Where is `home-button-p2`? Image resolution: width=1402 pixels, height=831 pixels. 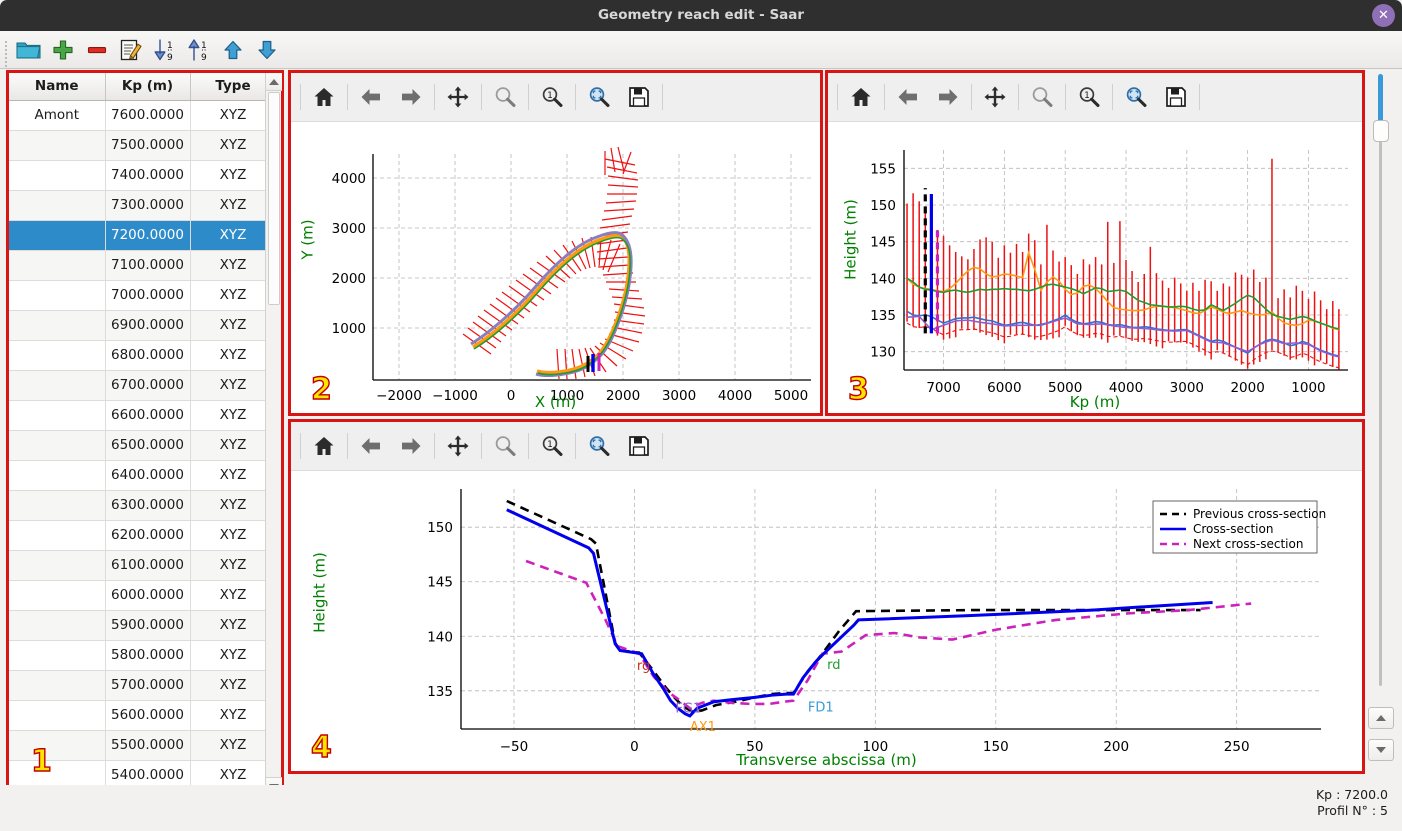
home-button-p2 is located at coordinates (324, 97).